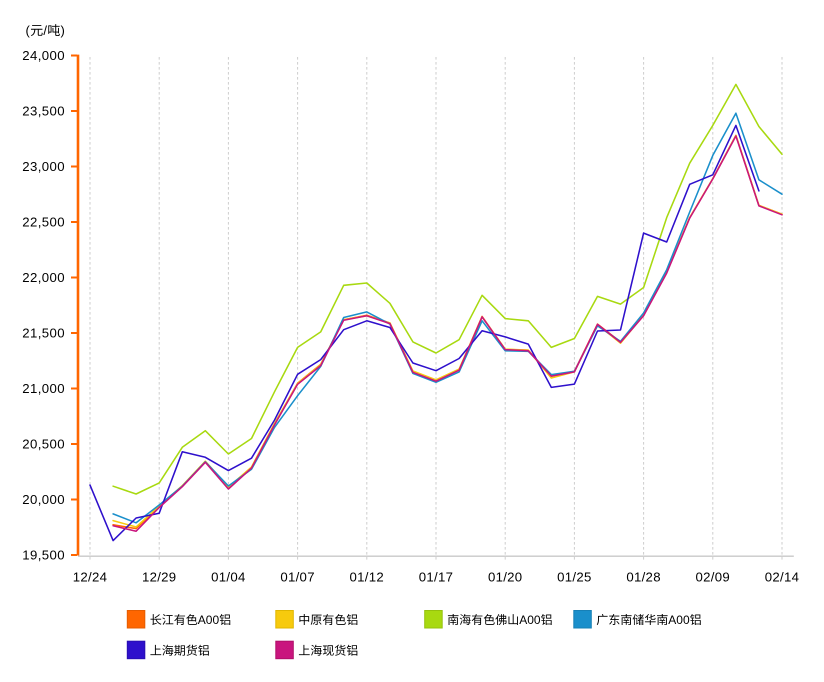 Image resolution: width=824 pixels, height=682 pixels. I want to click on svg-text: 21,500, so click(43, 333).